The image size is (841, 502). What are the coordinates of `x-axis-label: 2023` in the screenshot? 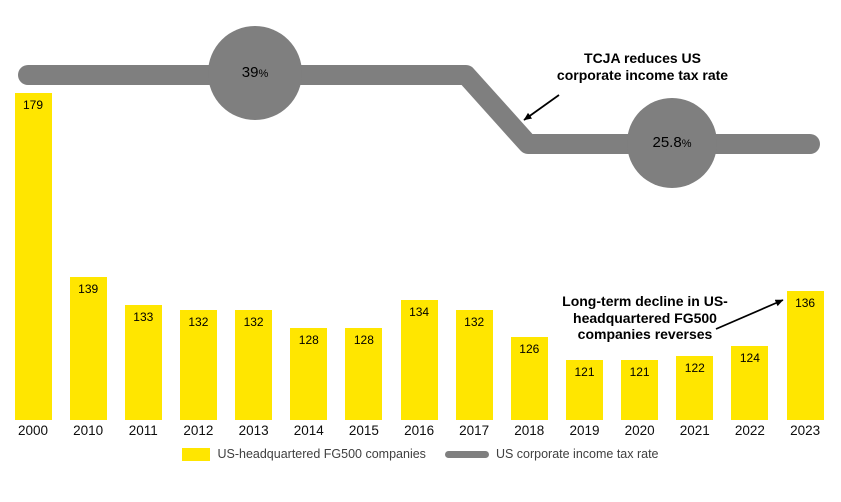 It's located at (805, 430).